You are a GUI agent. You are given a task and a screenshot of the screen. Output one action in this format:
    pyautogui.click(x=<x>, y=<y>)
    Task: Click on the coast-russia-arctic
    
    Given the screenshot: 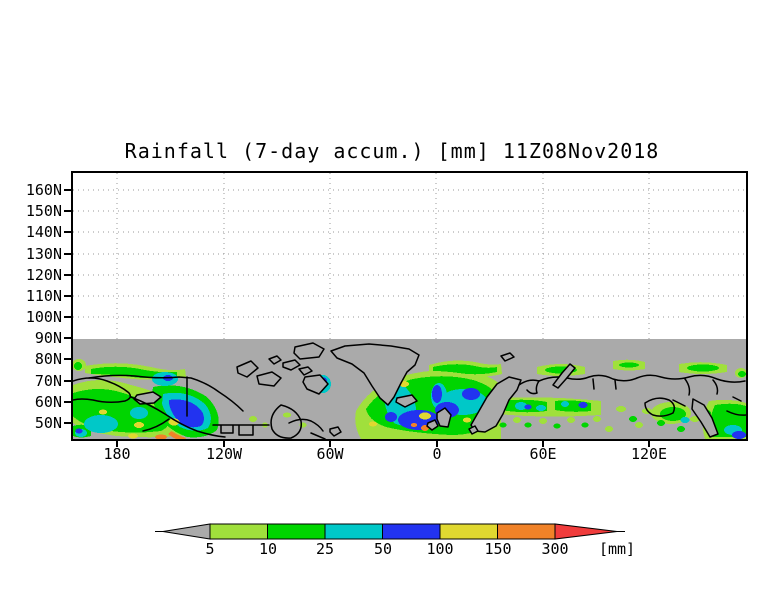 What is the action you would take?
    pyautogui.click(x=642, y=378)
    